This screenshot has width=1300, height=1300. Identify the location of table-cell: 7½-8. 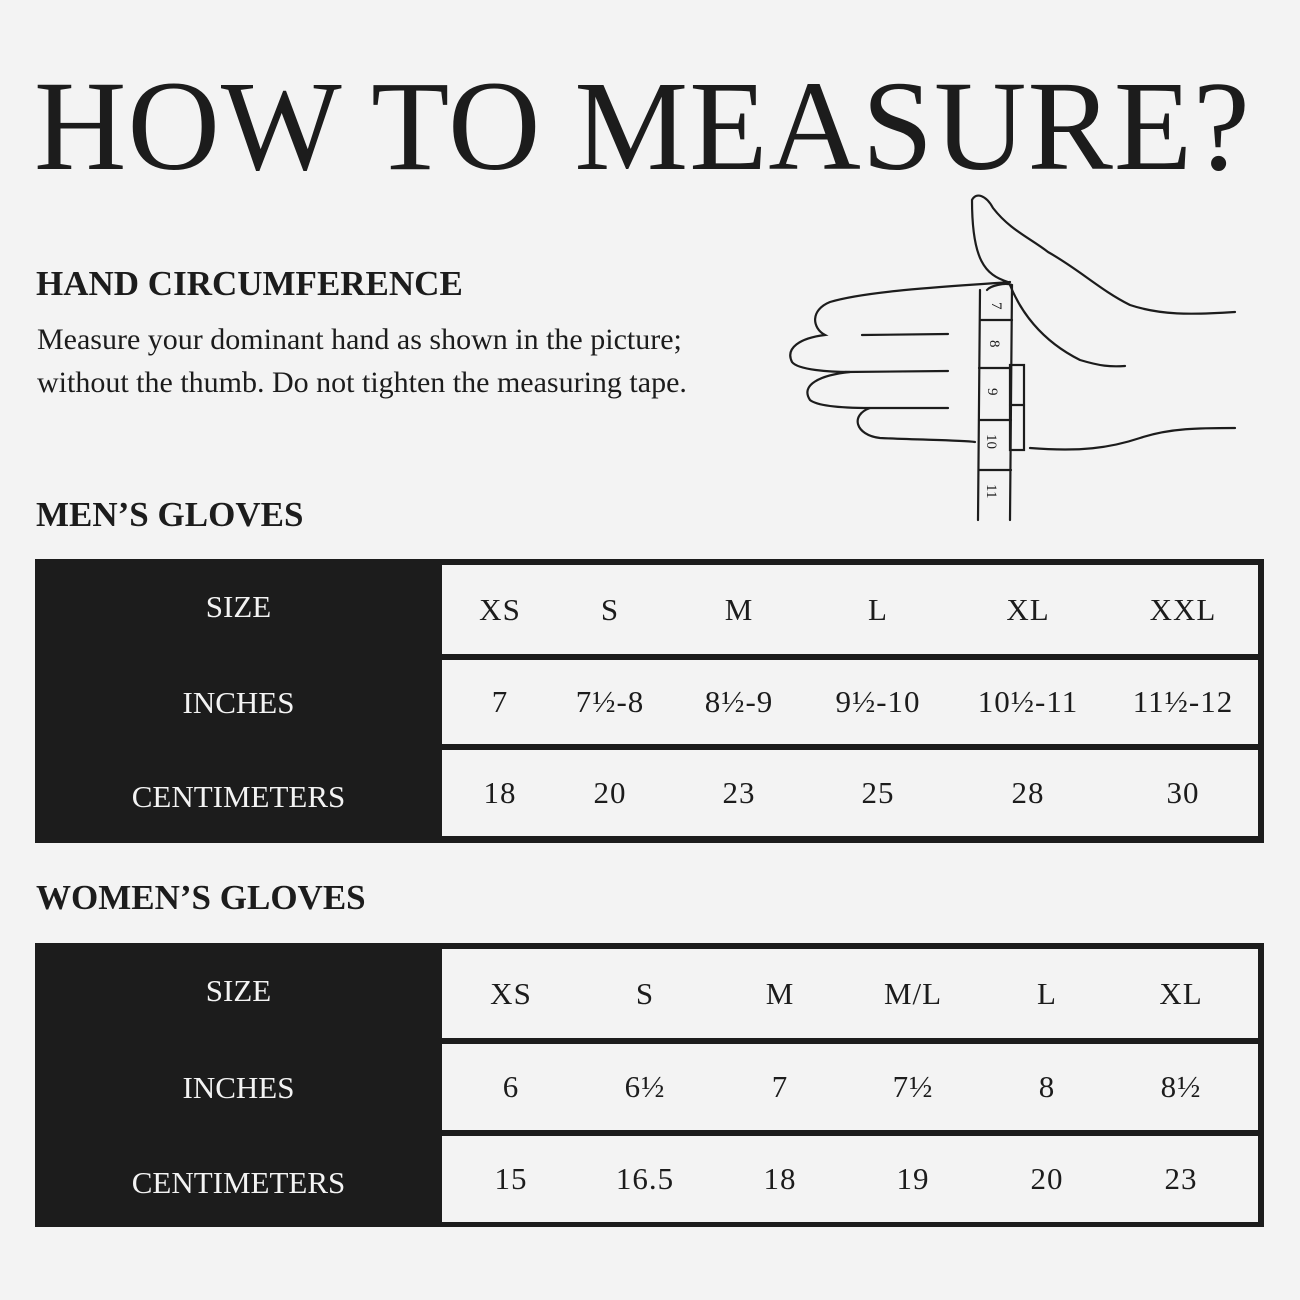
(610, 701).